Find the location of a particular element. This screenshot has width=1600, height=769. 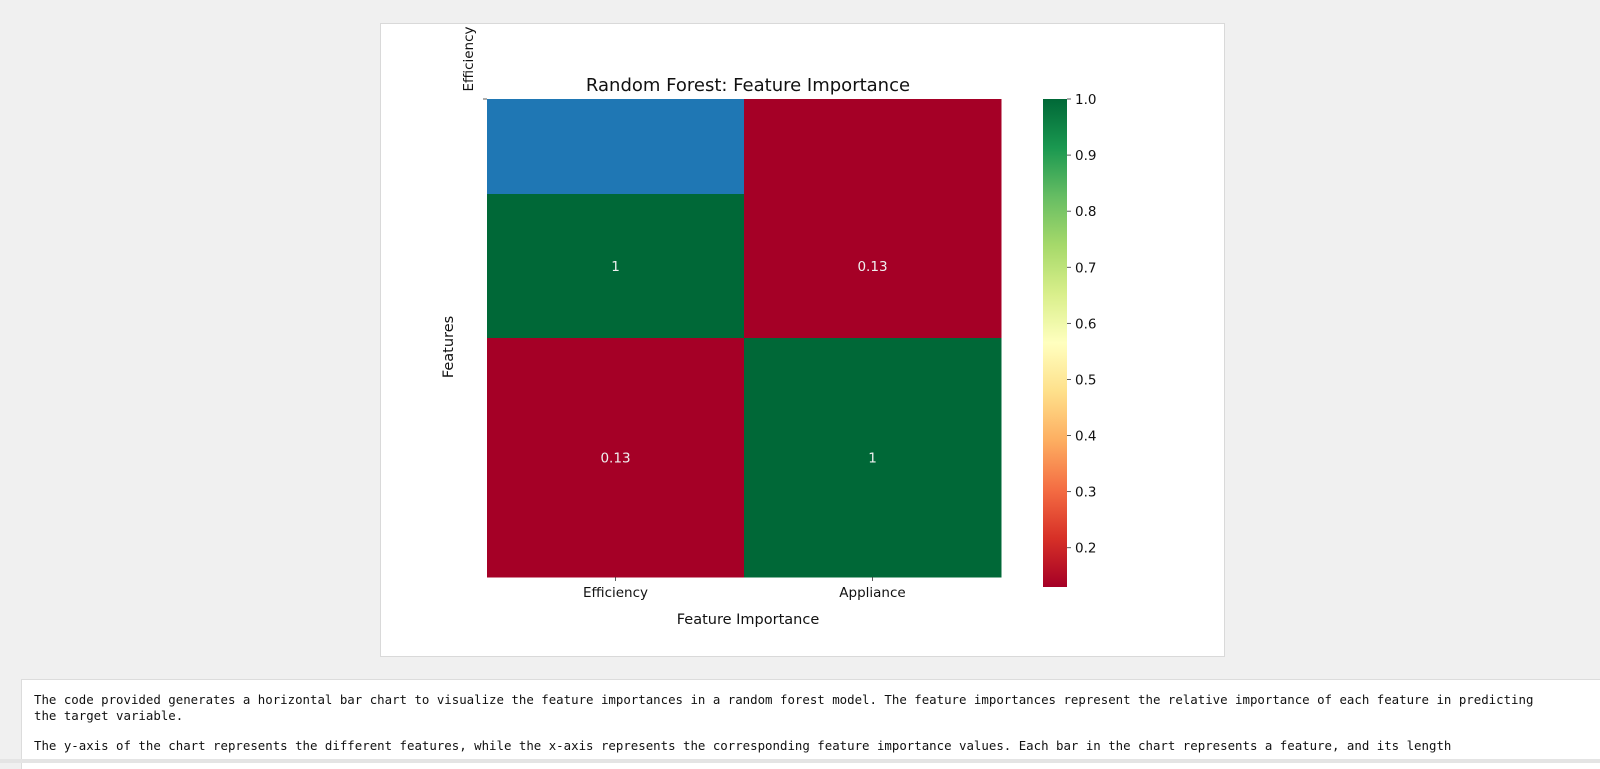

colorbar is located at coordinates (1055, 343).